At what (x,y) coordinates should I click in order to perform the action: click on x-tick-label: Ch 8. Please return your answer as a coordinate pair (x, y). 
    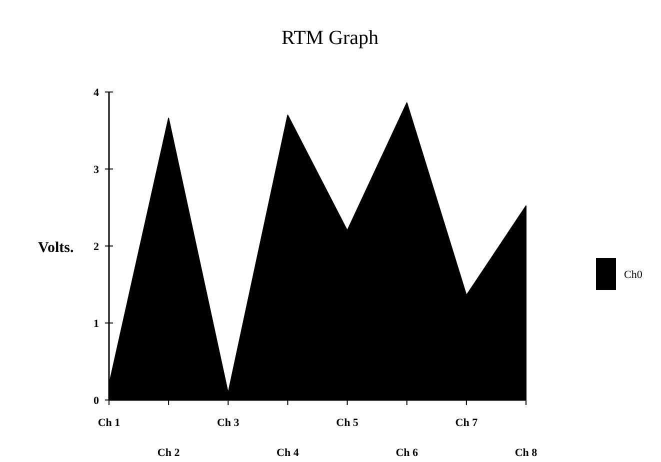
    Looking at the image, I should click on (526, 453).